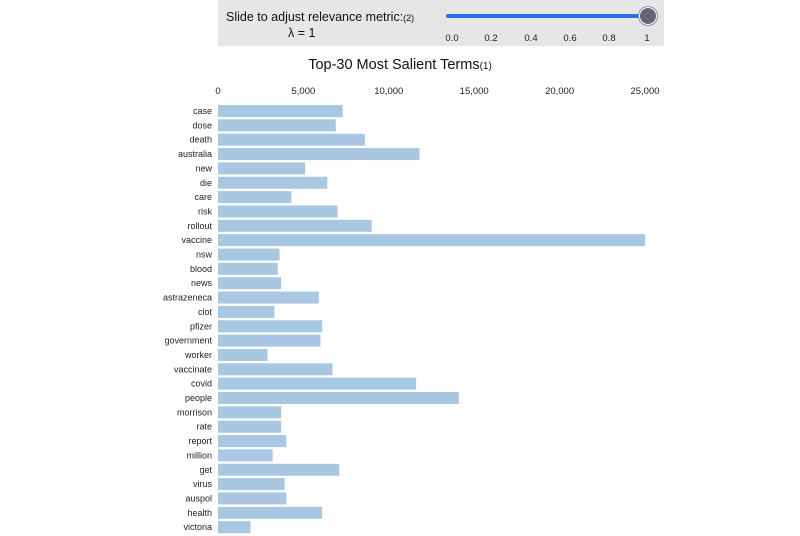  Describe the element at coordinates (485, 66) in the screenshot. I see `chart-title-ref: (1)` at that location.